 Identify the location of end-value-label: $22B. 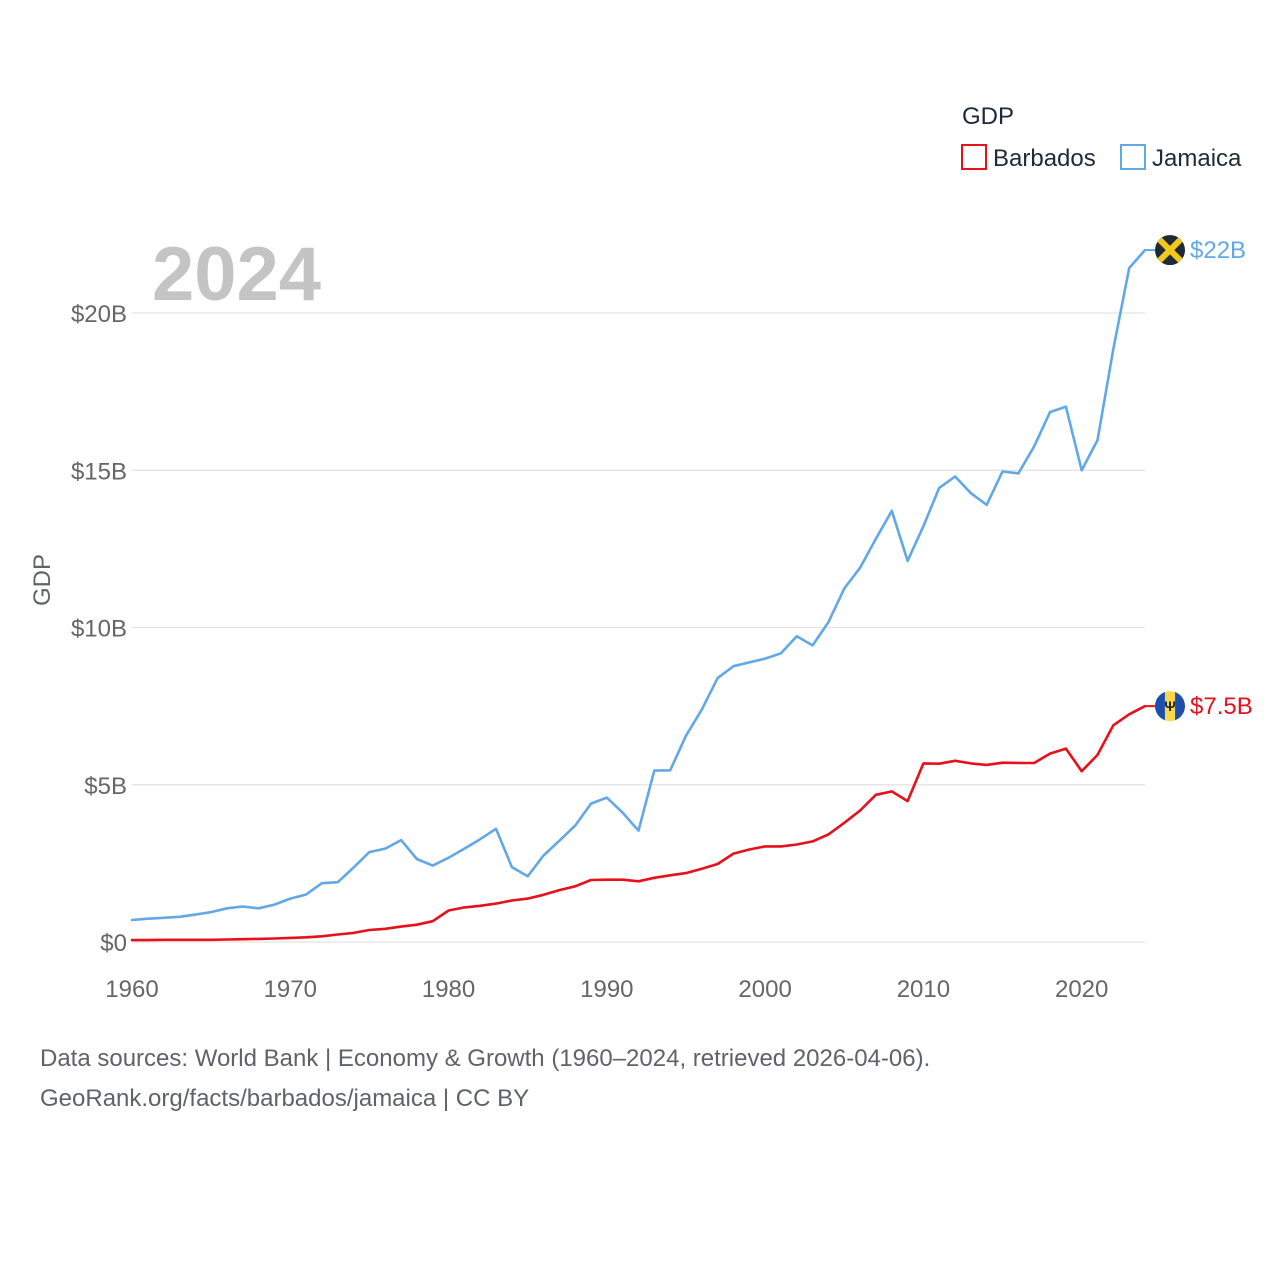
(1218, 250).